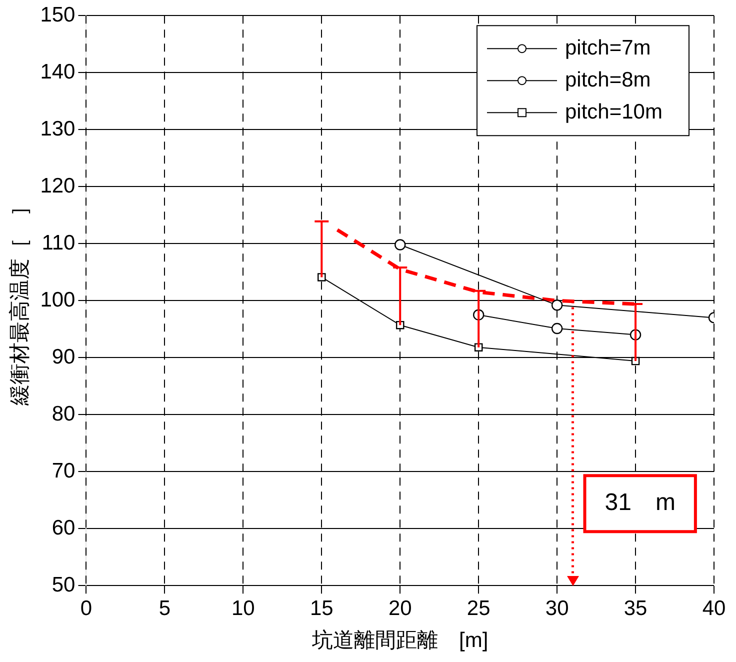  What do you see at coordinates (86, 608) in the screenshot?
I see `x-tick-label: 0` at bounding box center [86, 608].